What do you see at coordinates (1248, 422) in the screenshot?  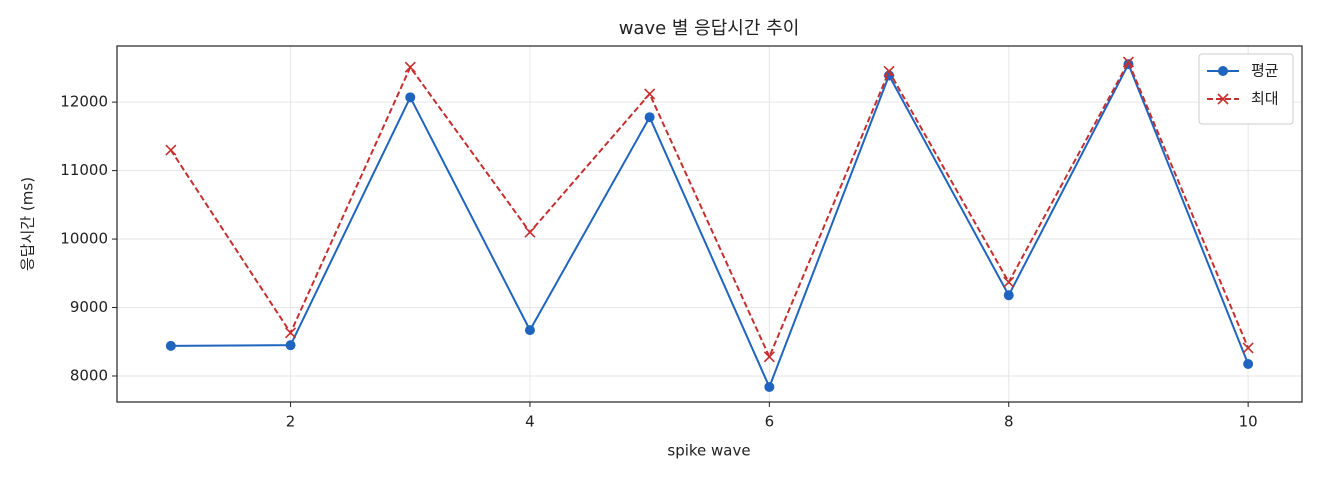 I see `x-tick-label: 10` at bounding box center [1248, 422].